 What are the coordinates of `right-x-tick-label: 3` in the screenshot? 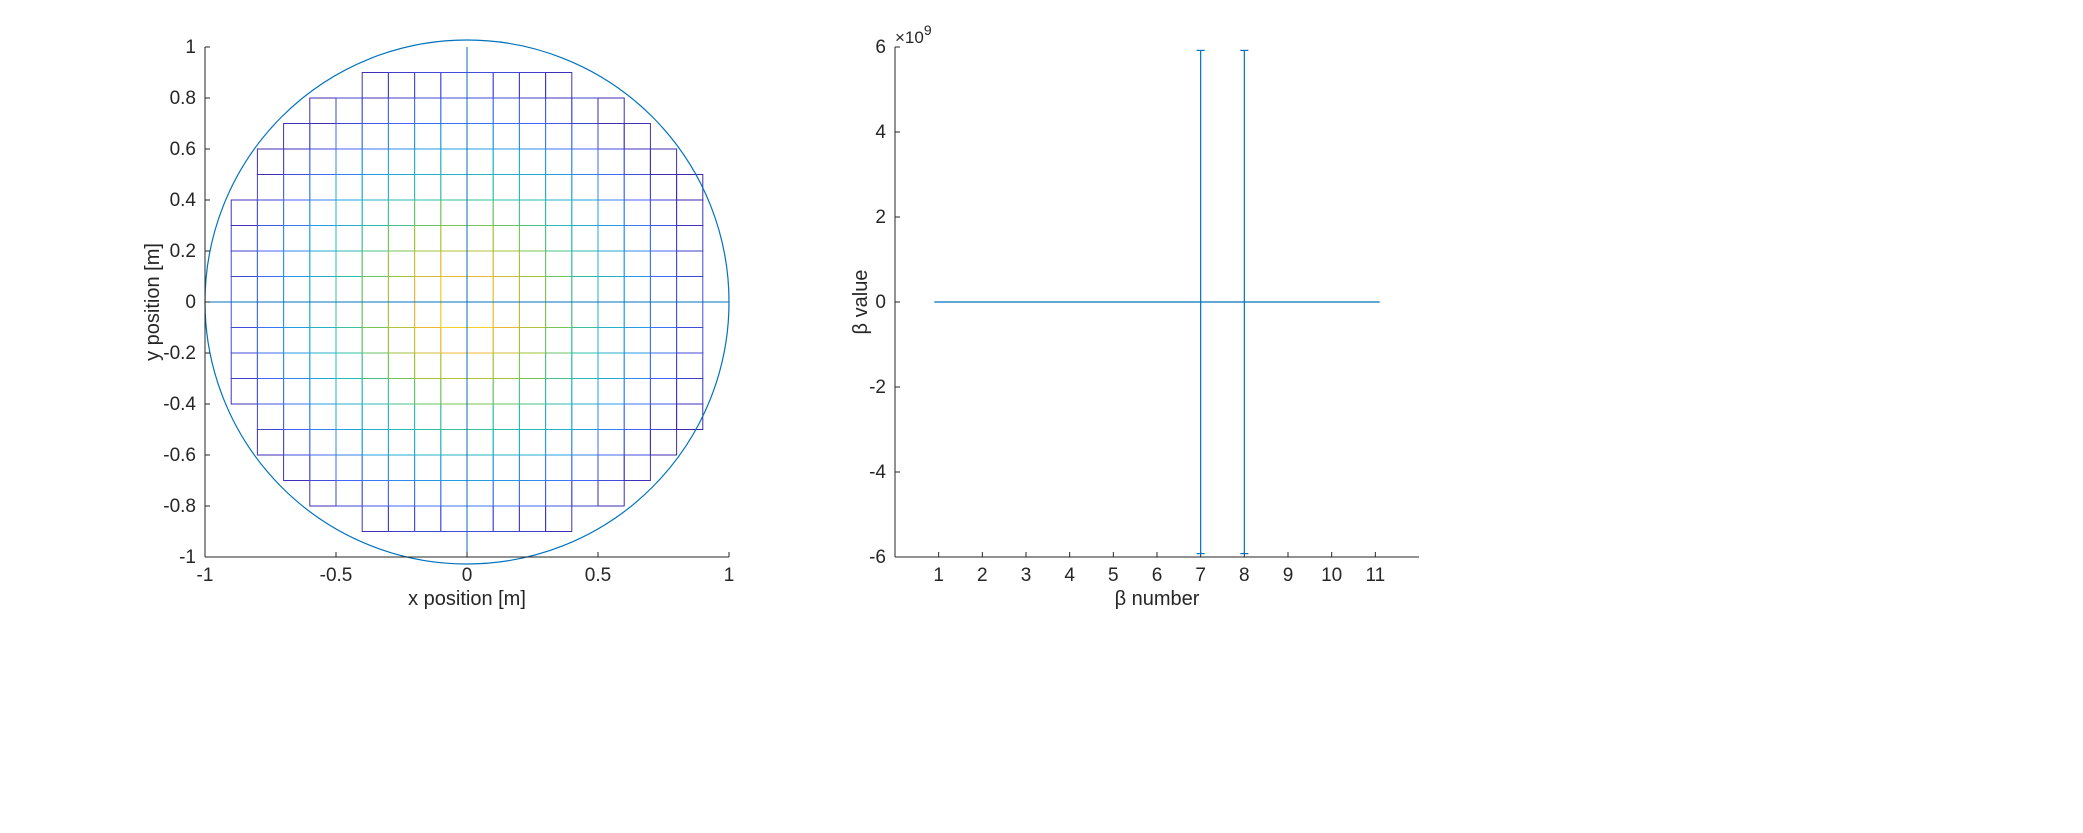 It's located at (1026, 575).